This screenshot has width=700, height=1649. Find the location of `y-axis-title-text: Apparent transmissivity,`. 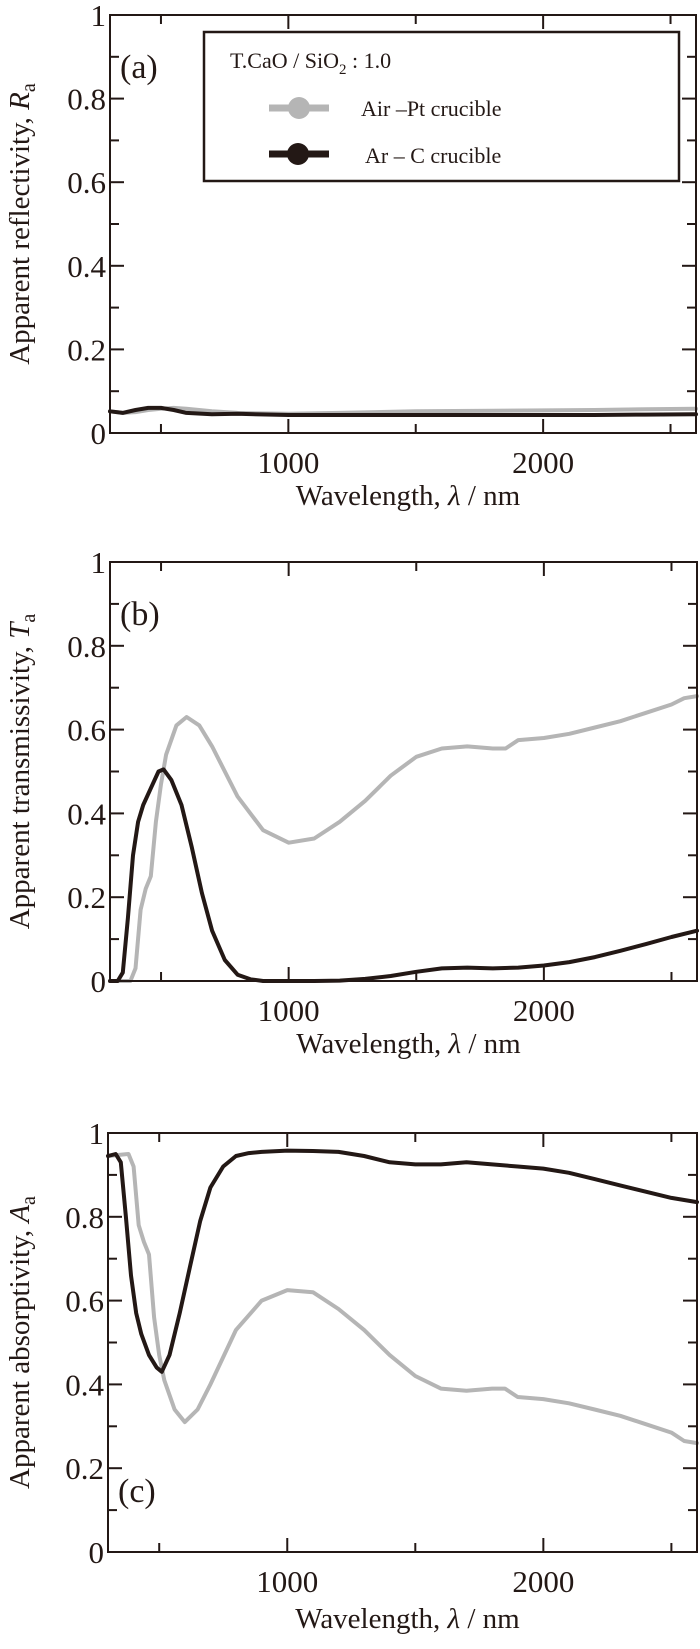

y-axis-title-text: Apparent transmissivity, is located at coordinates (20, 784).